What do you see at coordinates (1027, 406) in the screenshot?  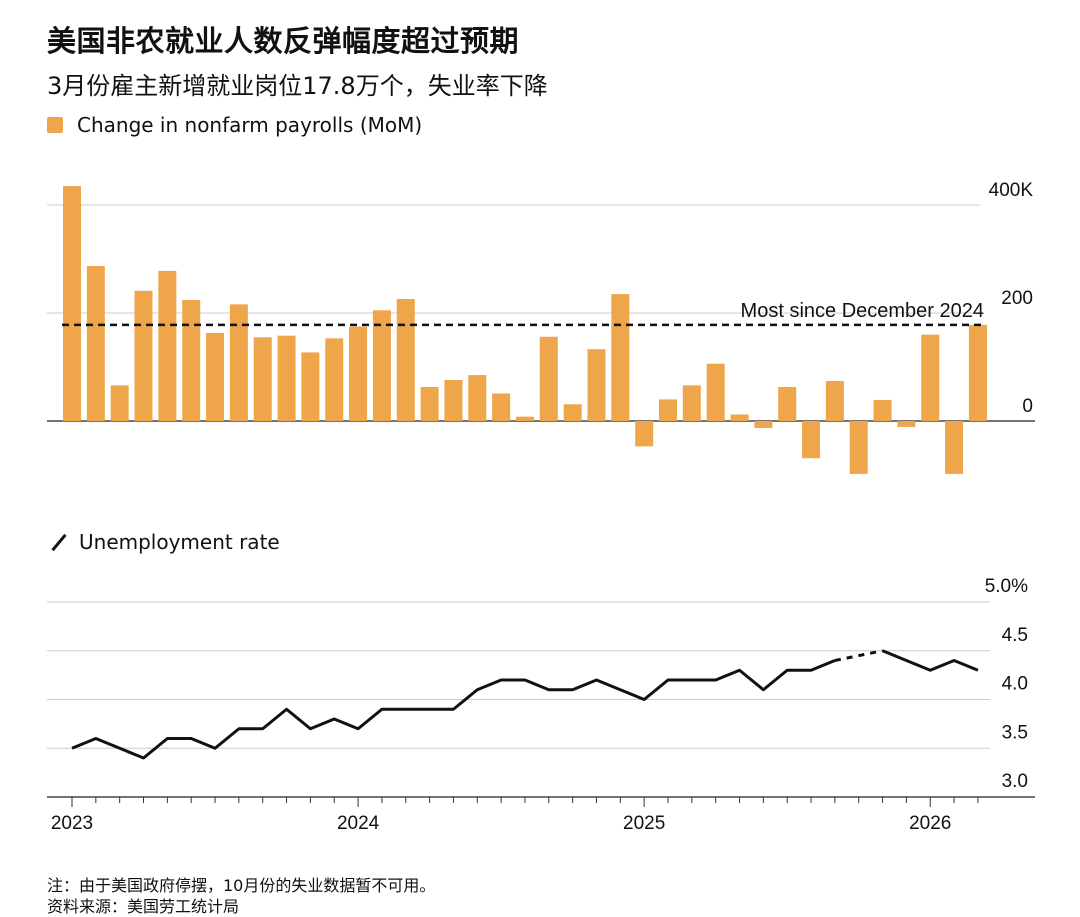 I see `bar-y-tick-label: 0` at bounding box center [1027, 406].